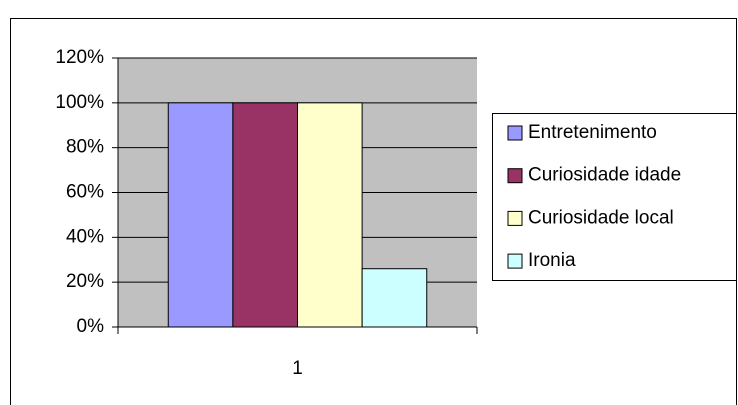 This screenshot has height=405, width=738. Describe the element at coordinates (85, 192) in the screenshot. I see `y-tick-label: 60%` at that location.